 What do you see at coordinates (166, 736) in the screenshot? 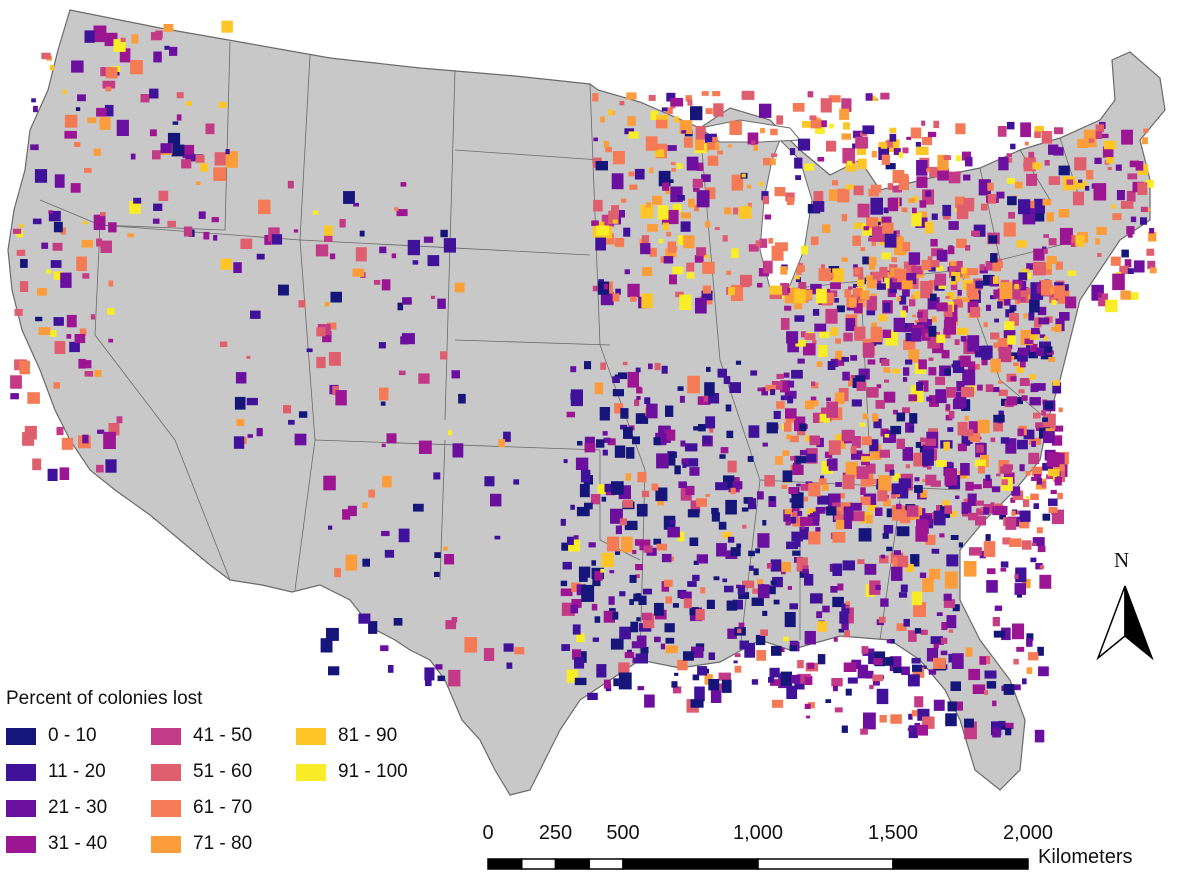
I see `legend-swatch` at bounding box center [166, 736].